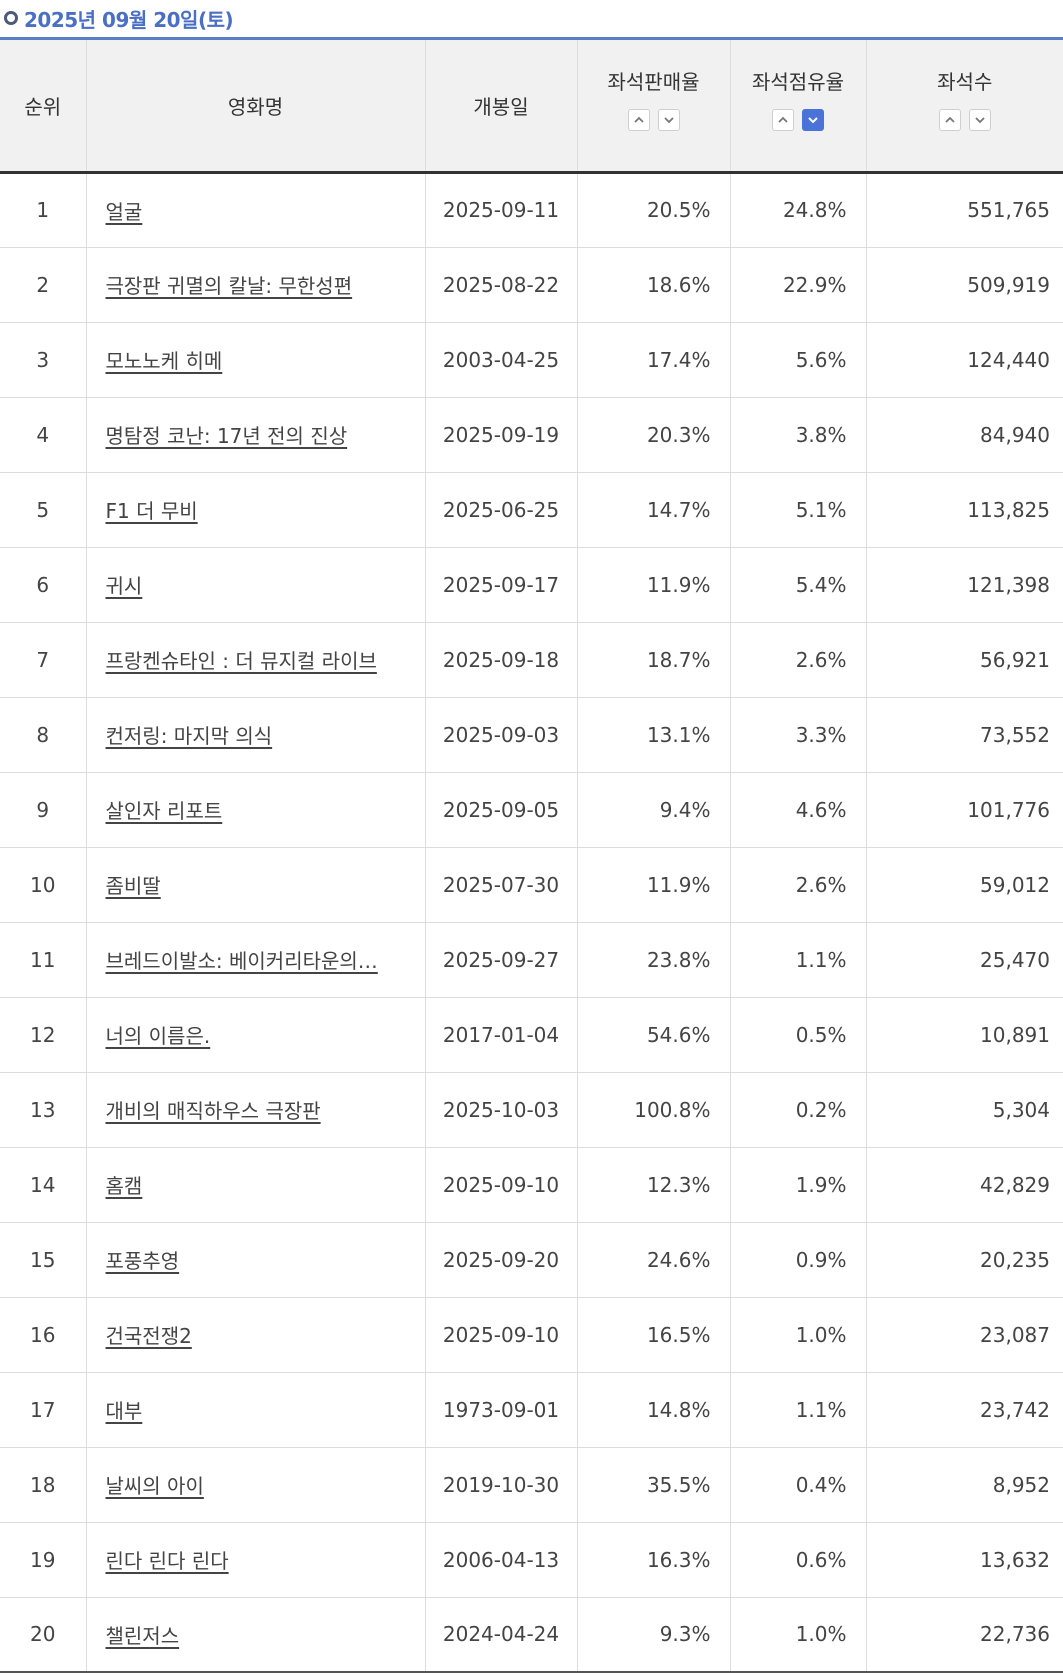 The height and width of the screenshot is (1676, 1063). Describe the element at coordinates (531, 1185) in the screenshot. I see `table-row: 14 홈캠 2025-09-10 12.3% 1.9% 42,829` at that location.